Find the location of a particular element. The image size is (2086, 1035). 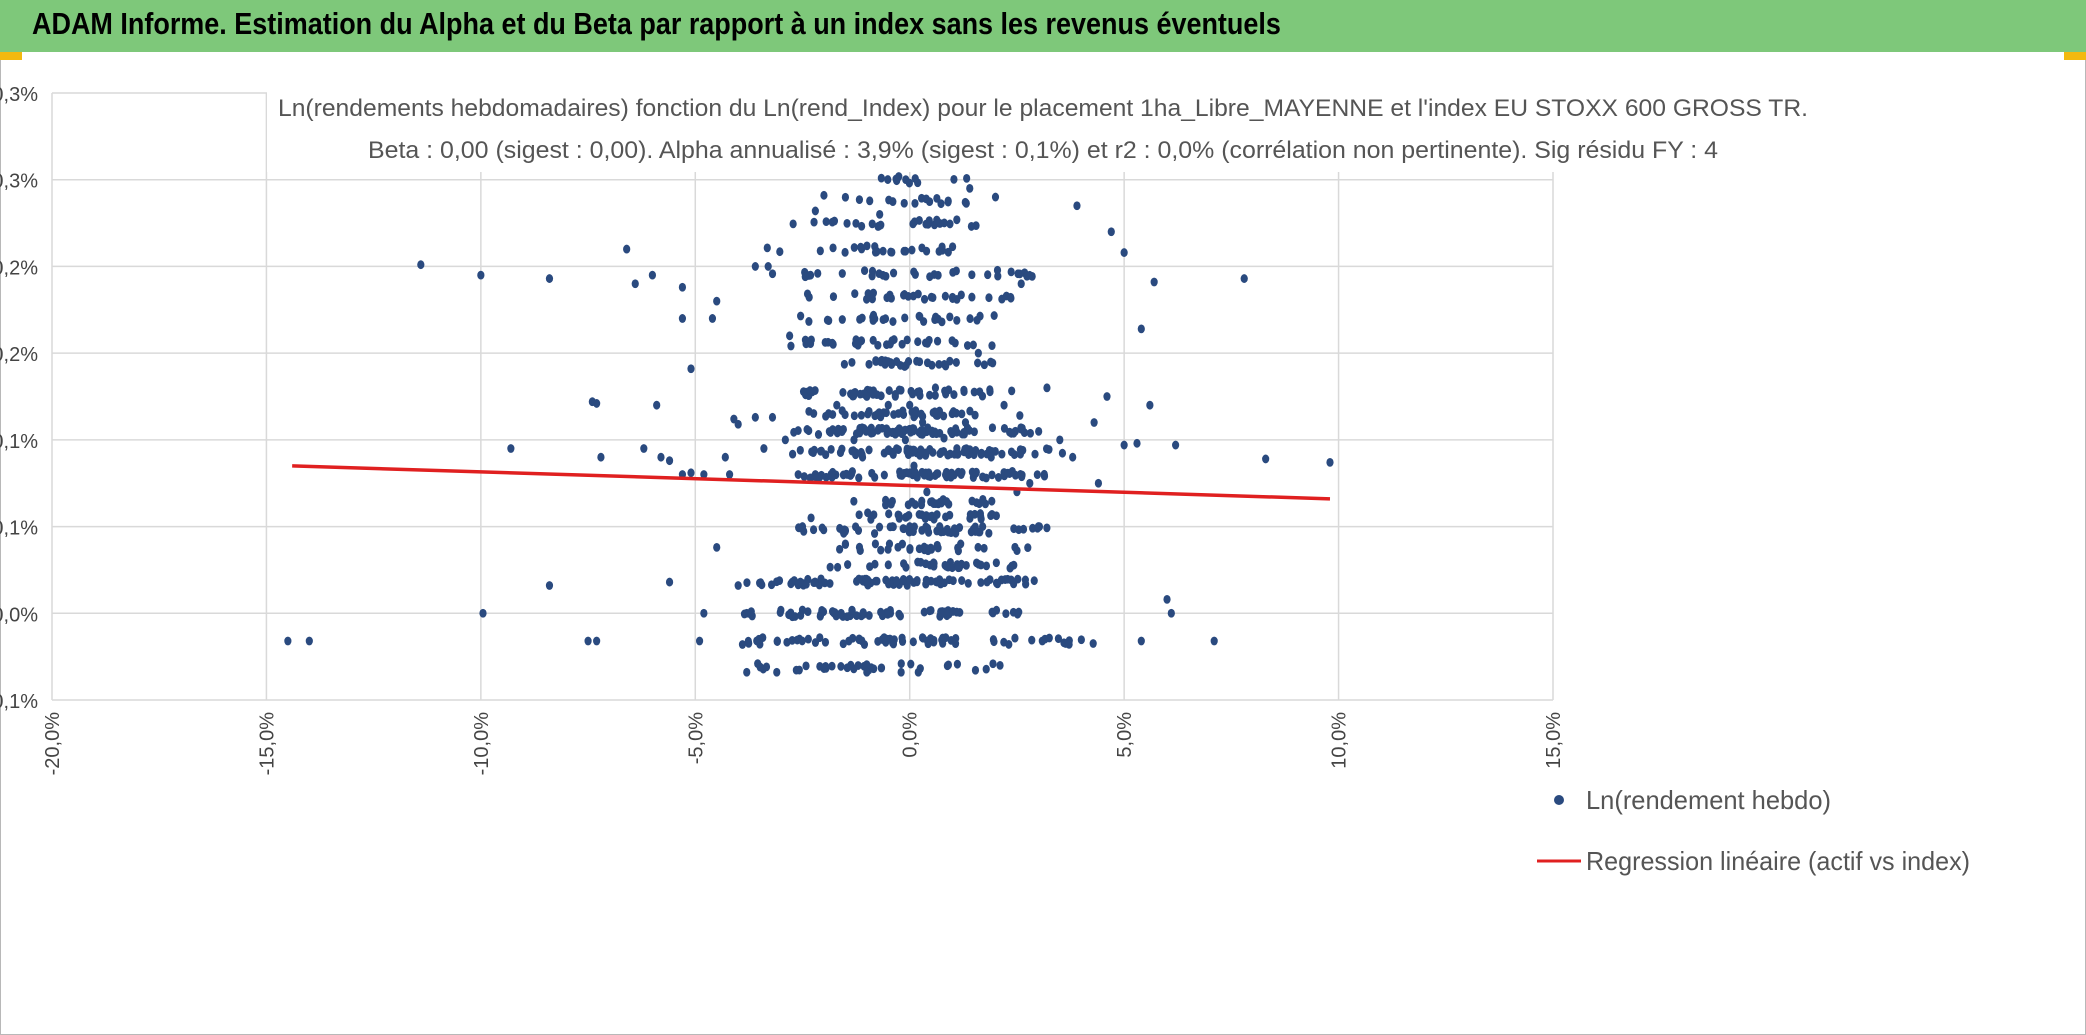

x-tick-label: -10,0% is located at coordinates (482, 744).